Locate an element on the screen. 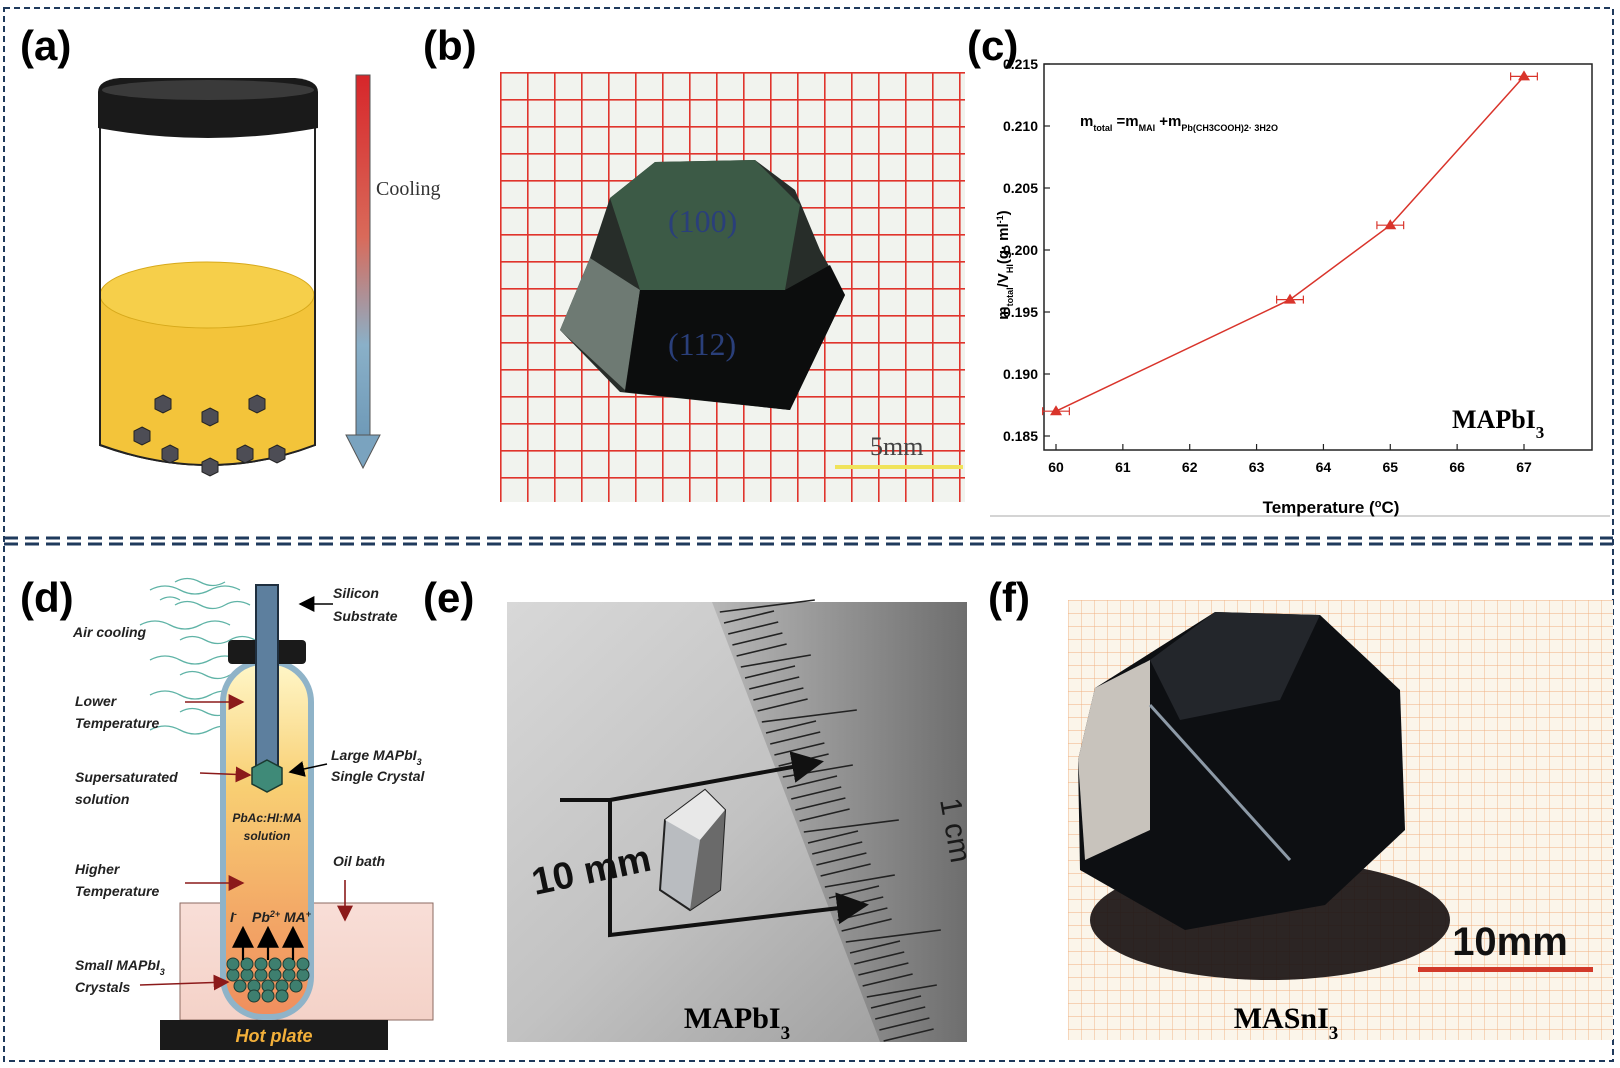 Image resolution: width=1620 pixels, height=1068 pixels. x-tick-label: 65 is located at coordinates (1390, 467).